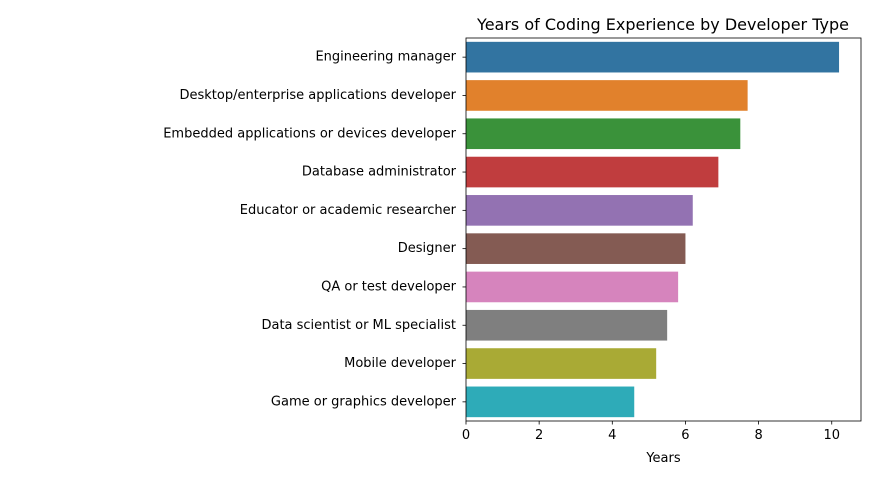 Image resolution: width=882 pixels, height=480 pixels. What do you see at coordinates (651, 432) in the screenshot?
I see `x-ticks-group: 0 2 4 6 8 10` at bounding box center [651, 432].